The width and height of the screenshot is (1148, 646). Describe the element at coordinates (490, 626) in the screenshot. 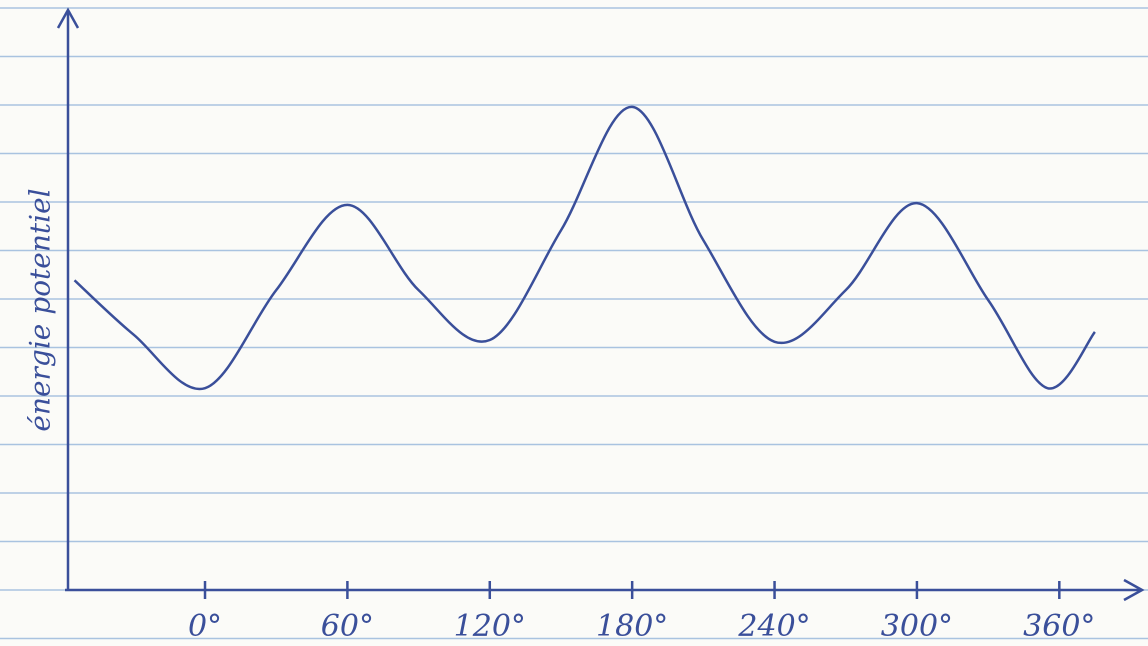

I see `x-tick-label: 120°` at that location.